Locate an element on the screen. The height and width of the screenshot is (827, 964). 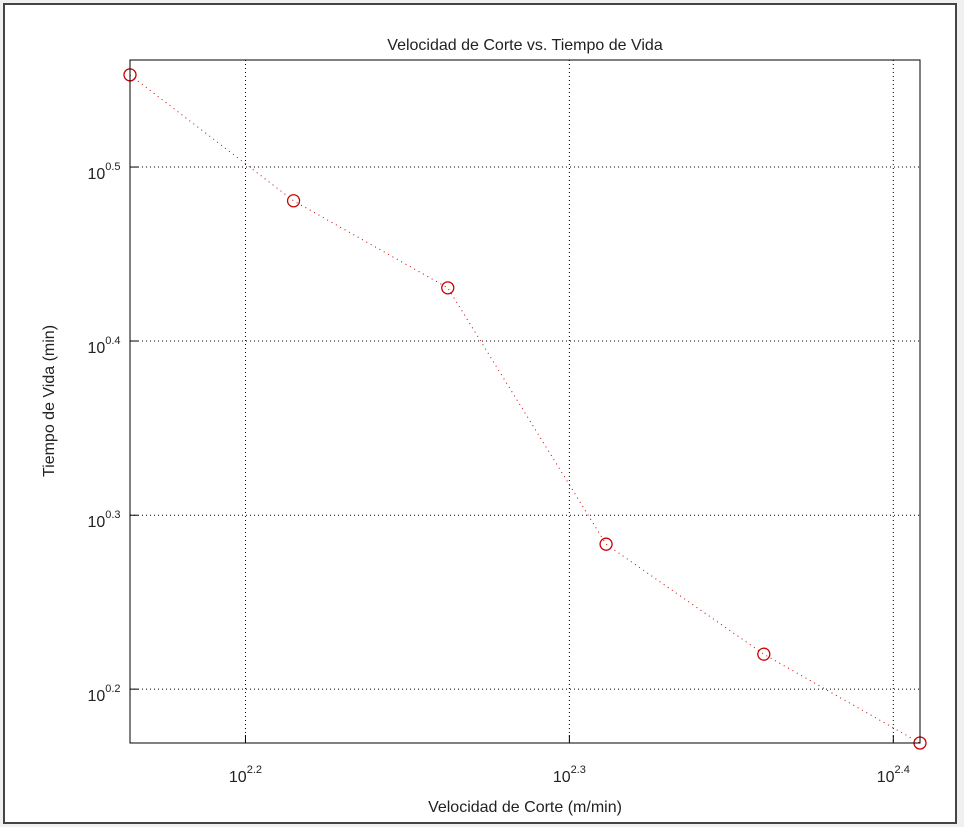
y-axis-label: Tiempo de Vida (min) is located at coordinates (49, 401).